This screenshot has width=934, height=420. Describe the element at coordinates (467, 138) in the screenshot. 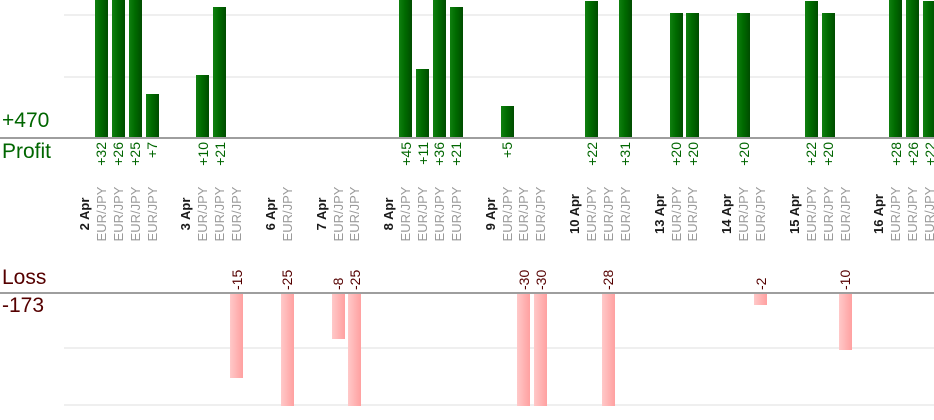

I see `profit-axis-line` at that location.